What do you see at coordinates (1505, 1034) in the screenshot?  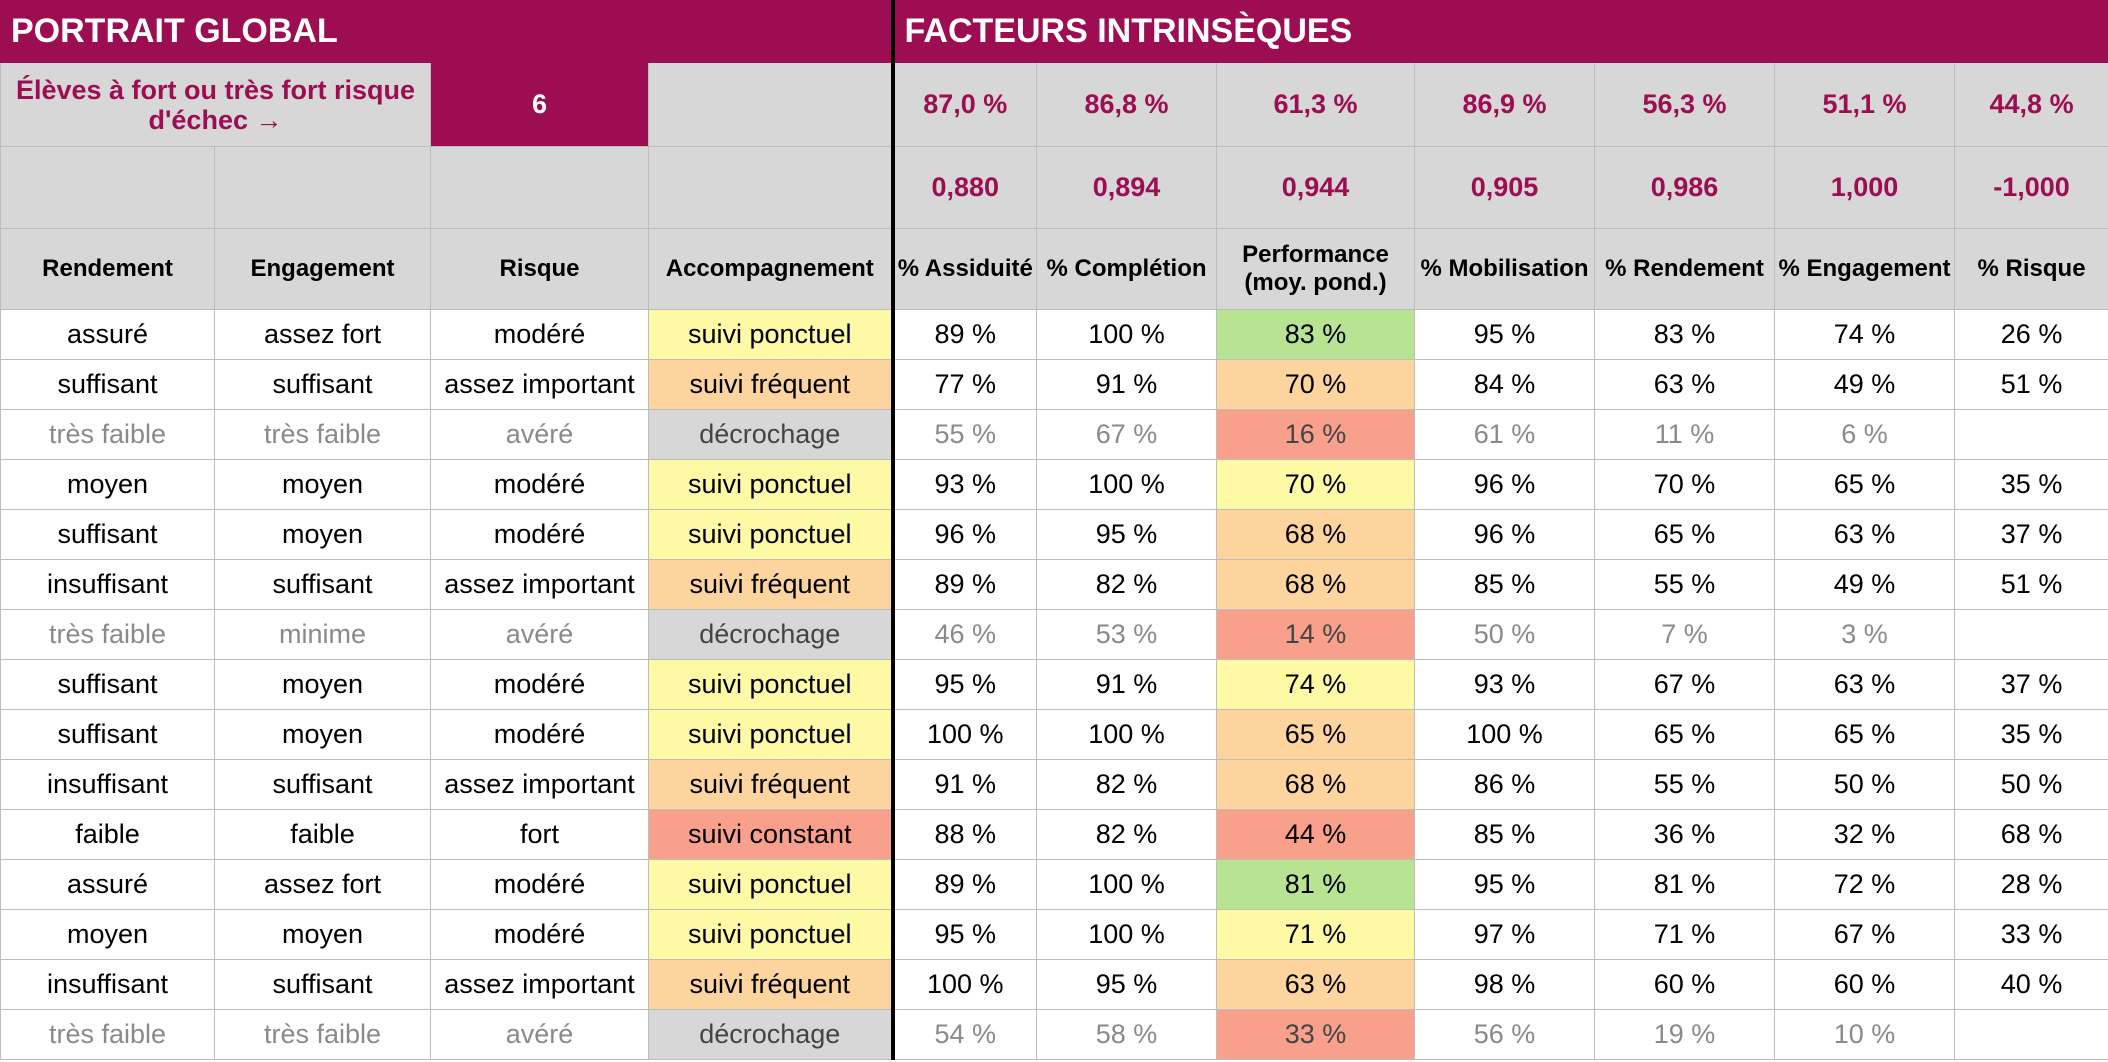 I see `pct-mobilisation-cell: 56 %` at bounding box center [1505, 1034].